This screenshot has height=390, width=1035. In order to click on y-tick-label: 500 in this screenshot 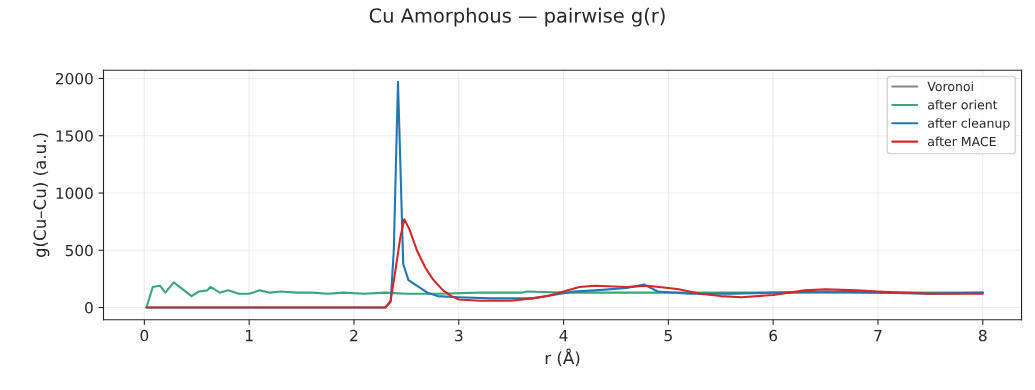, I will do `click(79, 250)`.